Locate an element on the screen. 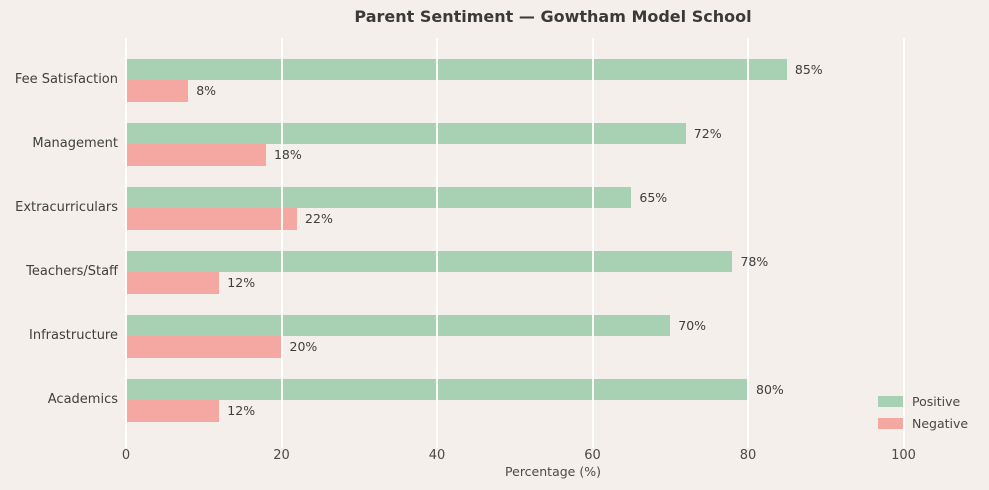 This screenshot has height=490, width=989. x-axis-label: Percentage (%) is located at coordinates (553, 471).